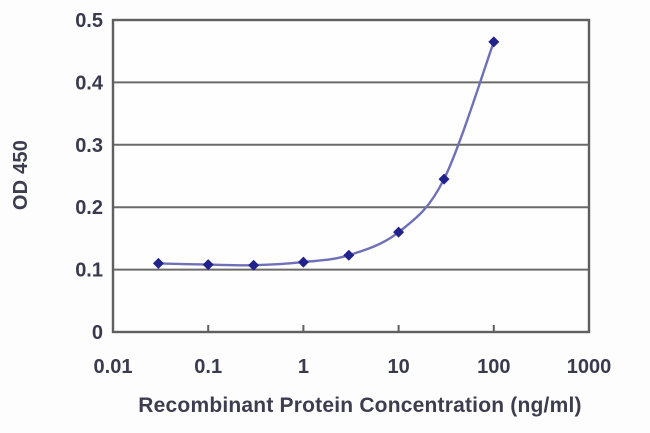 This screenshot has width=650, height=433. Describe the element at coordinates (89, 271) in the screenshot. I see `y-tick-label: 0.1` at that location.